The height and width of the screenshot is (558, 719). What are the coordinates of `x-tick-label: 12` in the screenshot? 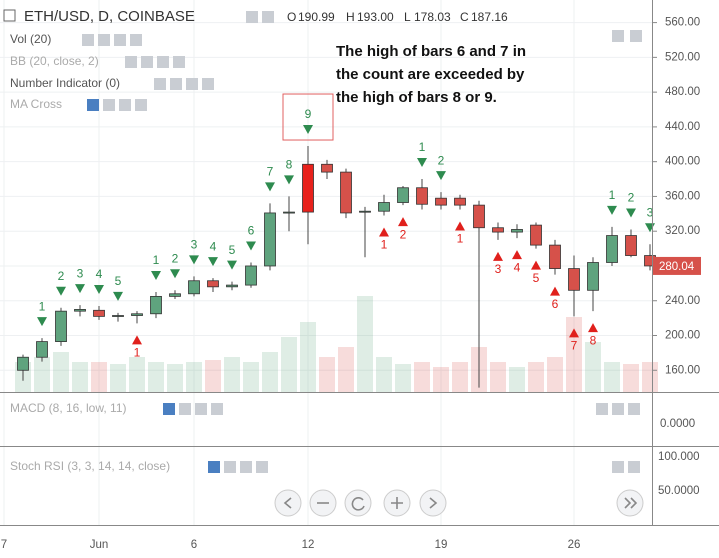 It's located at (308, 545).